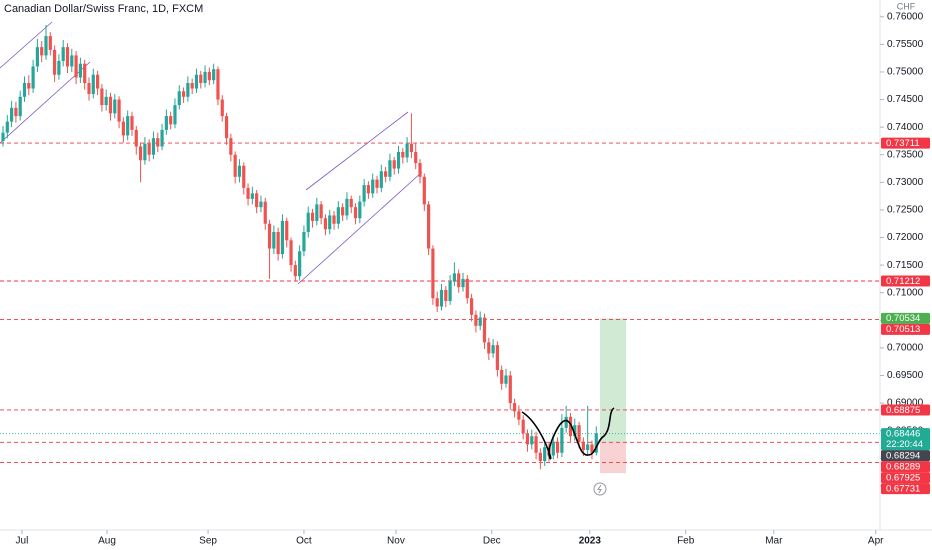  Describe the element at coordinates (903, 318) in the screenshot. I see `price-tag-label: 0.70534` at that location.